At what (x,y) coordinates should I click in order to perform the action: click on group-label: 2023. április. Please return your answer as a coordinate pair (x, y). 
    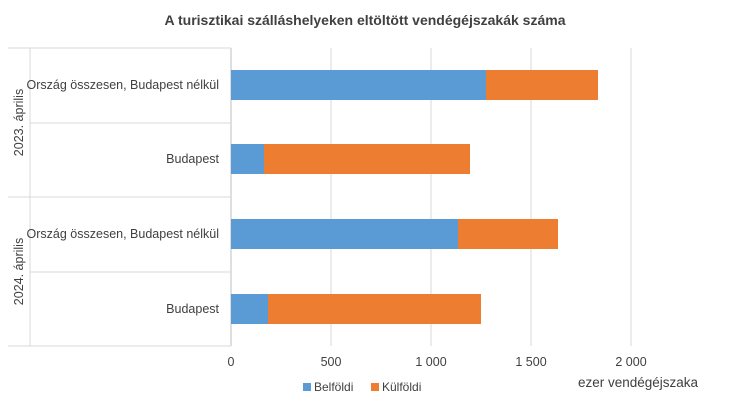
    Looking at the image, I should click on (19, 122).